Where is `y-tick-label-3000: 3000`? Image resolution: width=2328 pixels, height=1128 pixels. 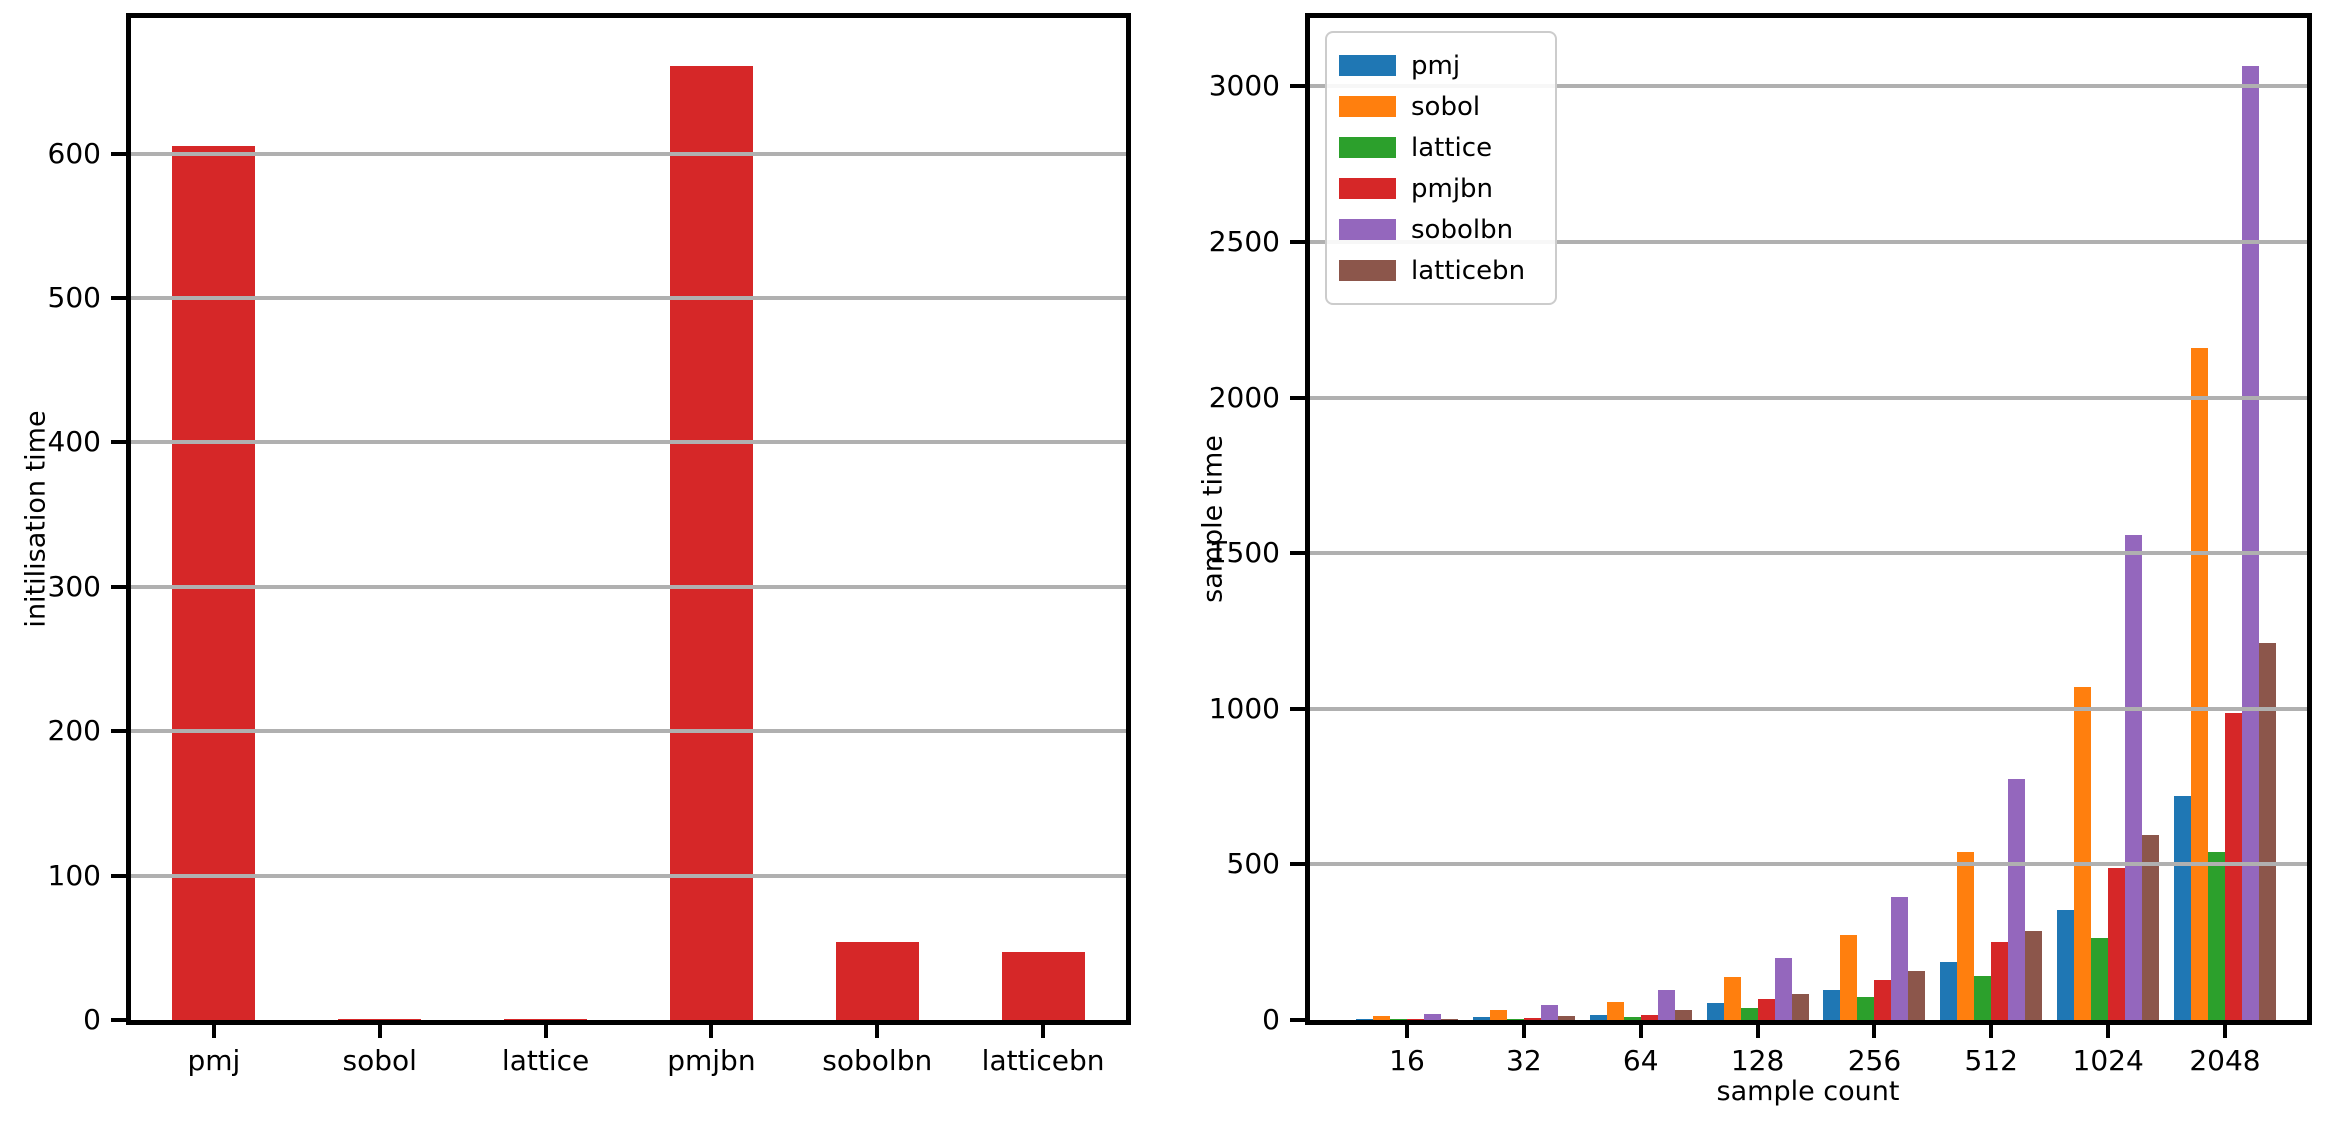
y-tick-label-3000: 3000 is located at coordinates (1244, 86).